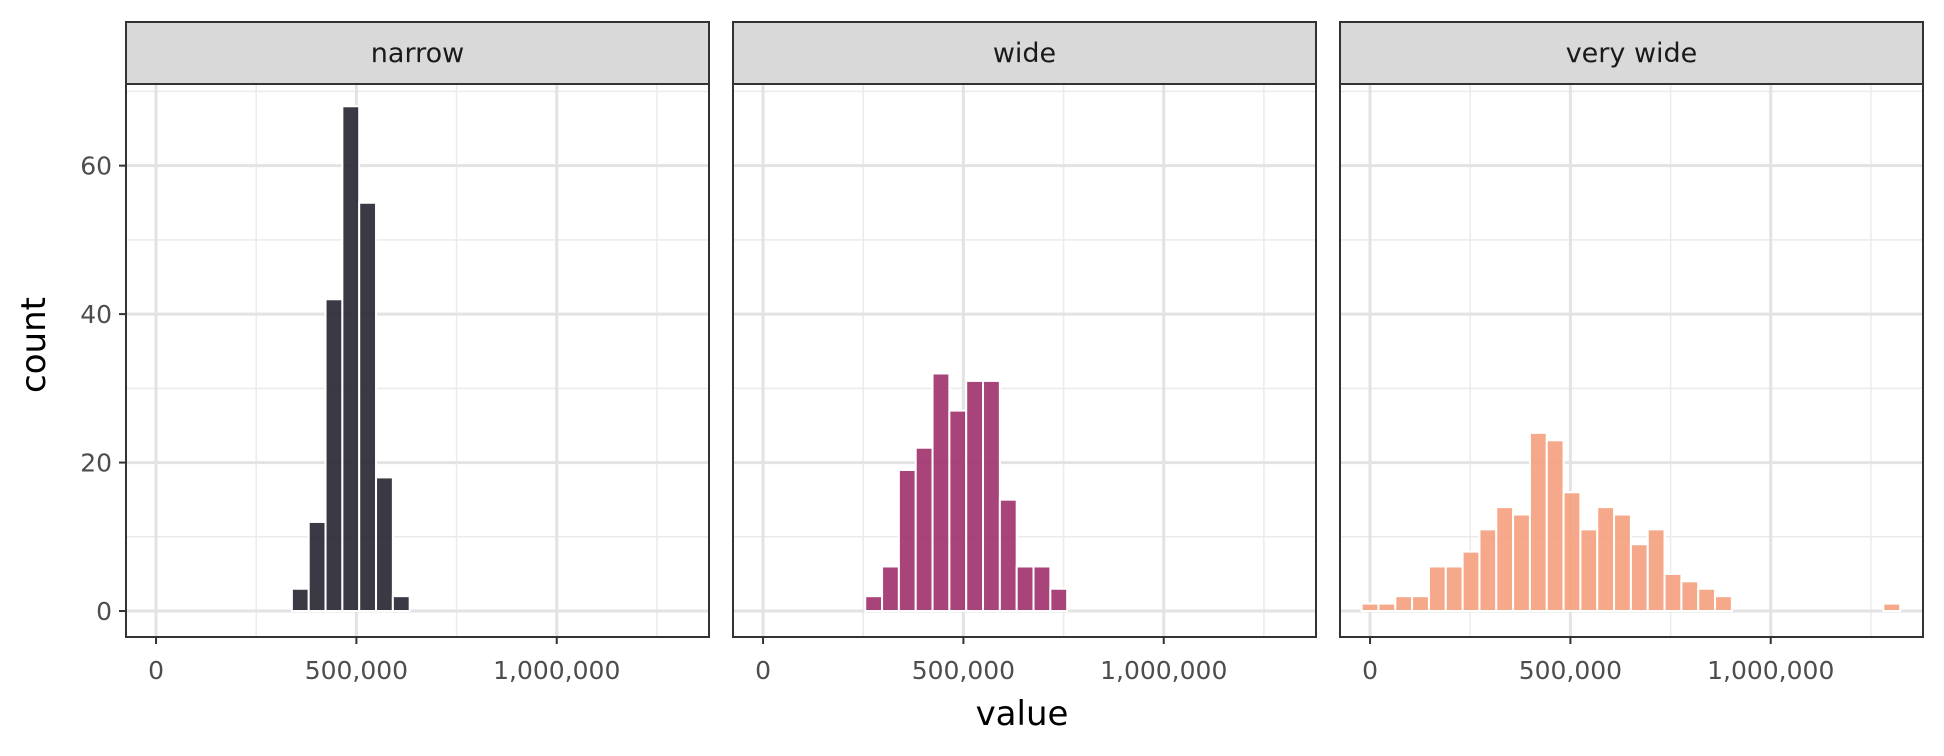 The image size is (1944, 756). Describe the element at coordinates (1022, 714) in the screenshot. I see `x-axis-title: value` at that location.